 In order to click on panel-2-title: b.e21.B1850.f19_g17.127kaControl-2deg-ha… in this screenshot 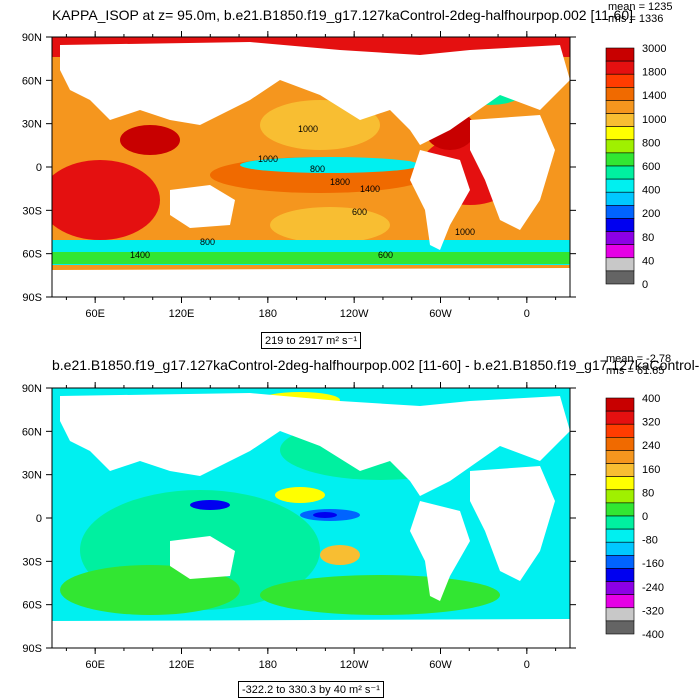, I will do `click(376, 365)`.